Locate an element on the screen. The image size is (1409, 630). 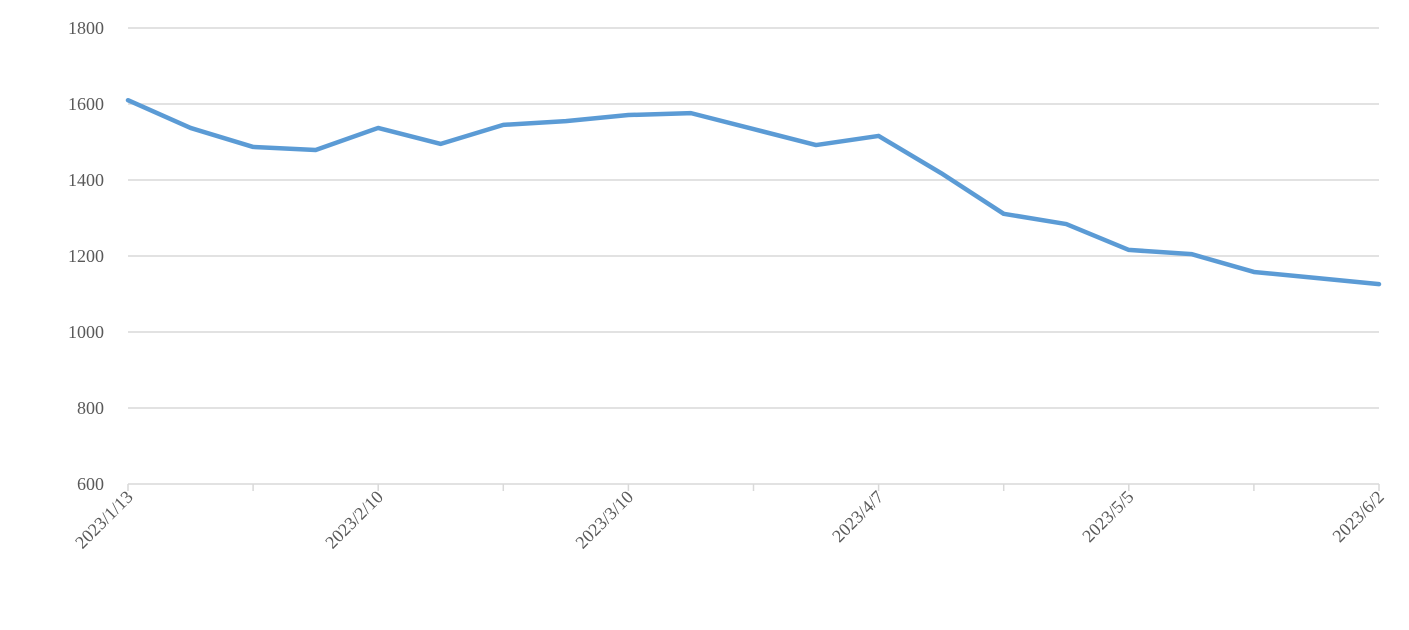
x-tick-label: 2023/2/10 is located at coordinates (354, 520).